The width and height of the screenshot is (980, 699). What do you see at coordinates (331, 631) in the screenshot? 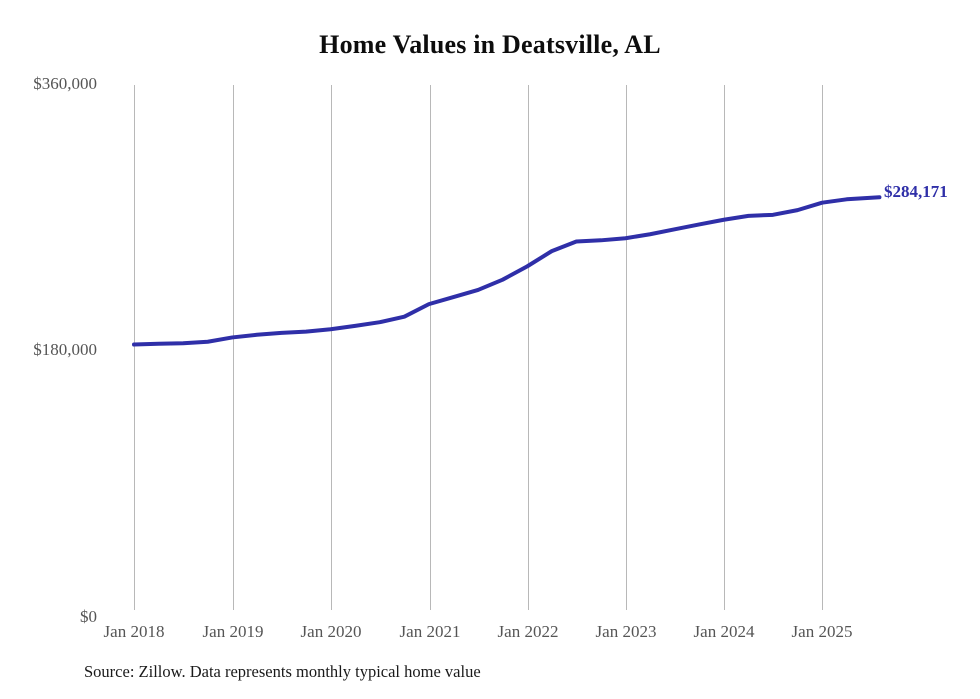
I see `xtick-label-jan-2020: Jan 2020` at bounding box center [331, 631].